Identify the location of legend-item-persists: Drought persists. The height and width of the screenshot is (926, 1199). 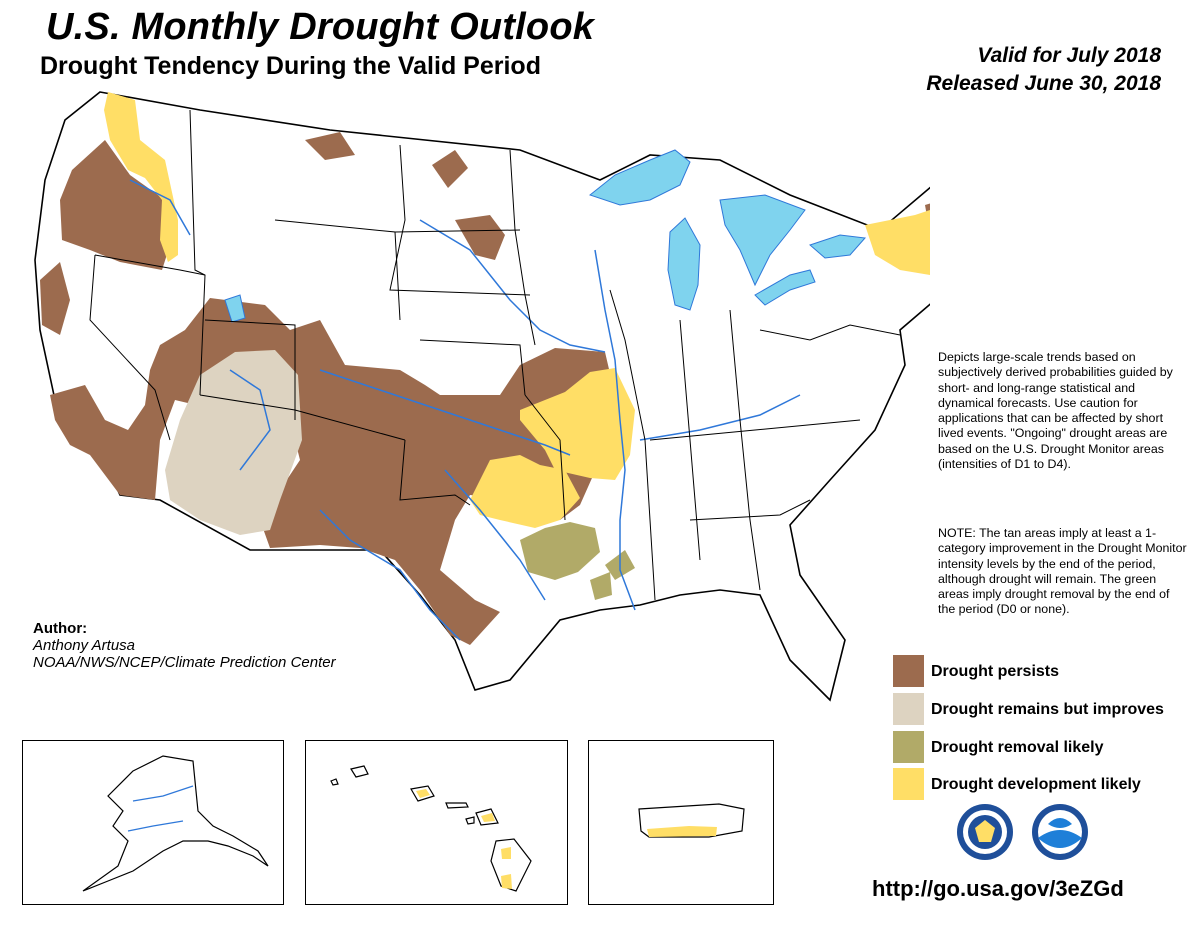
(1046, 671).